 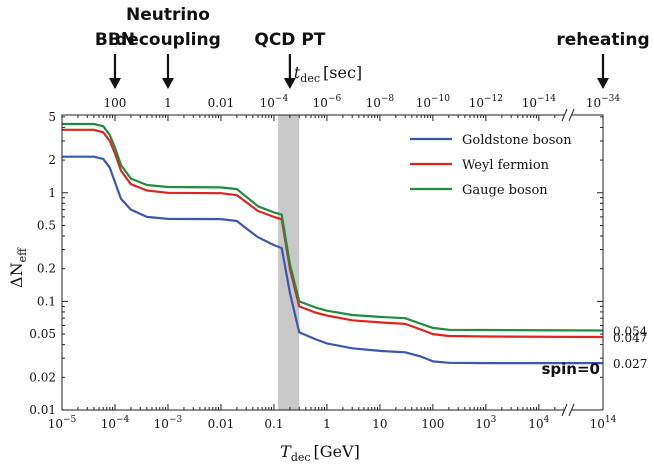 I want to click on y-tick-label: 0.2, so click(x=46, y=269).